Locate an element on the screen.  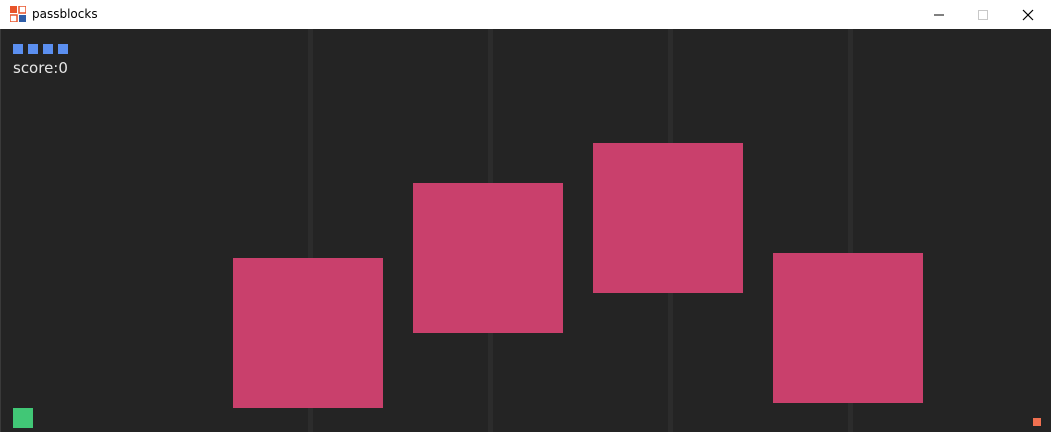
title-bar: passblocks is located at coordinates (525, 14).